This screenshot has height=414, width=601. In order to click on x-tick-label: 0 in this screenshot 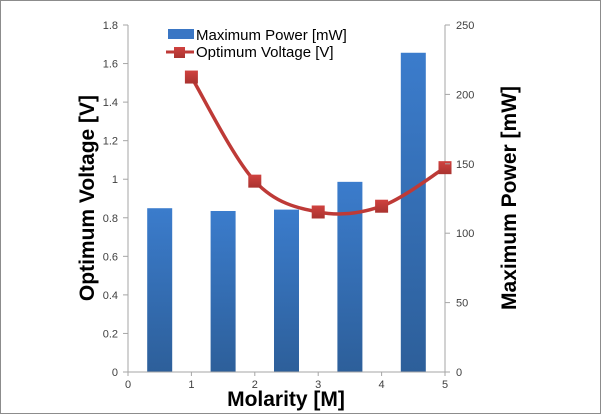, I will do `click(128, 385)`.